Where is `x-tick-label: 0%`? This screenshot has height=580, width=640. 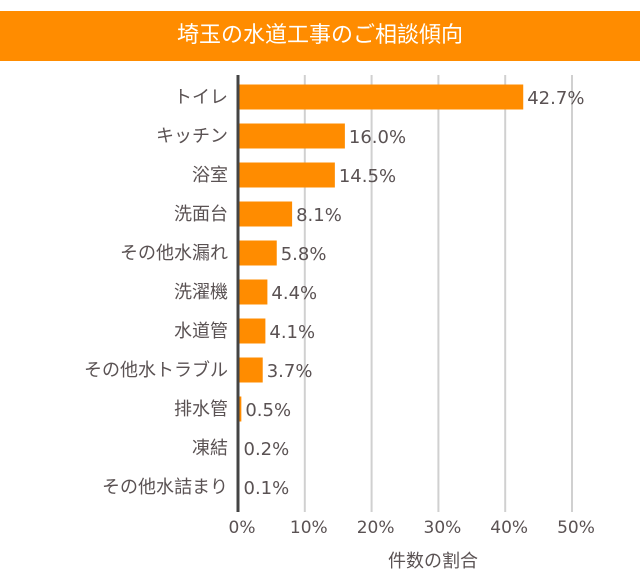
x-tick-label: 0% is located at coordinates (242, 528).